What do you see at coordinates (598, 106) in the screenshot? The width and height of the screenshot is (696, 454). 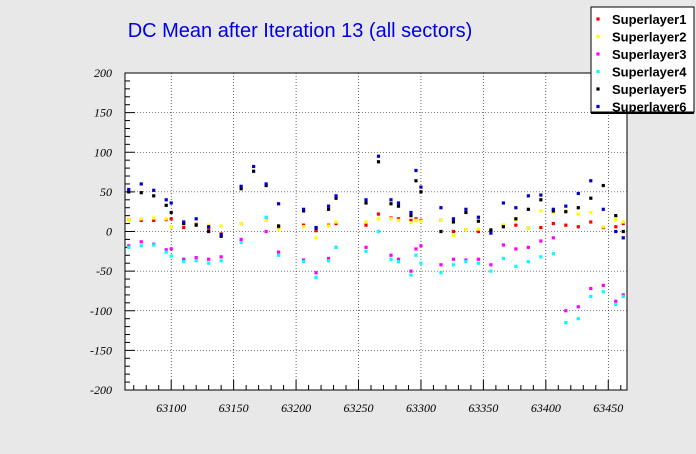 I see `legend-marker` at bounding box center [598, 106].